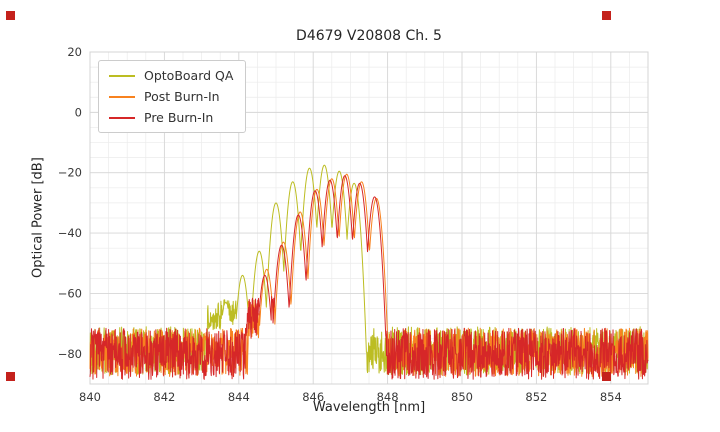 The height and width of the screenshot is (432, 720). What do you see at coordinates (369, 407) in the screenshot?
I see `x-axis-label: Wavelength [nm]` at bounding box center [369, 407].